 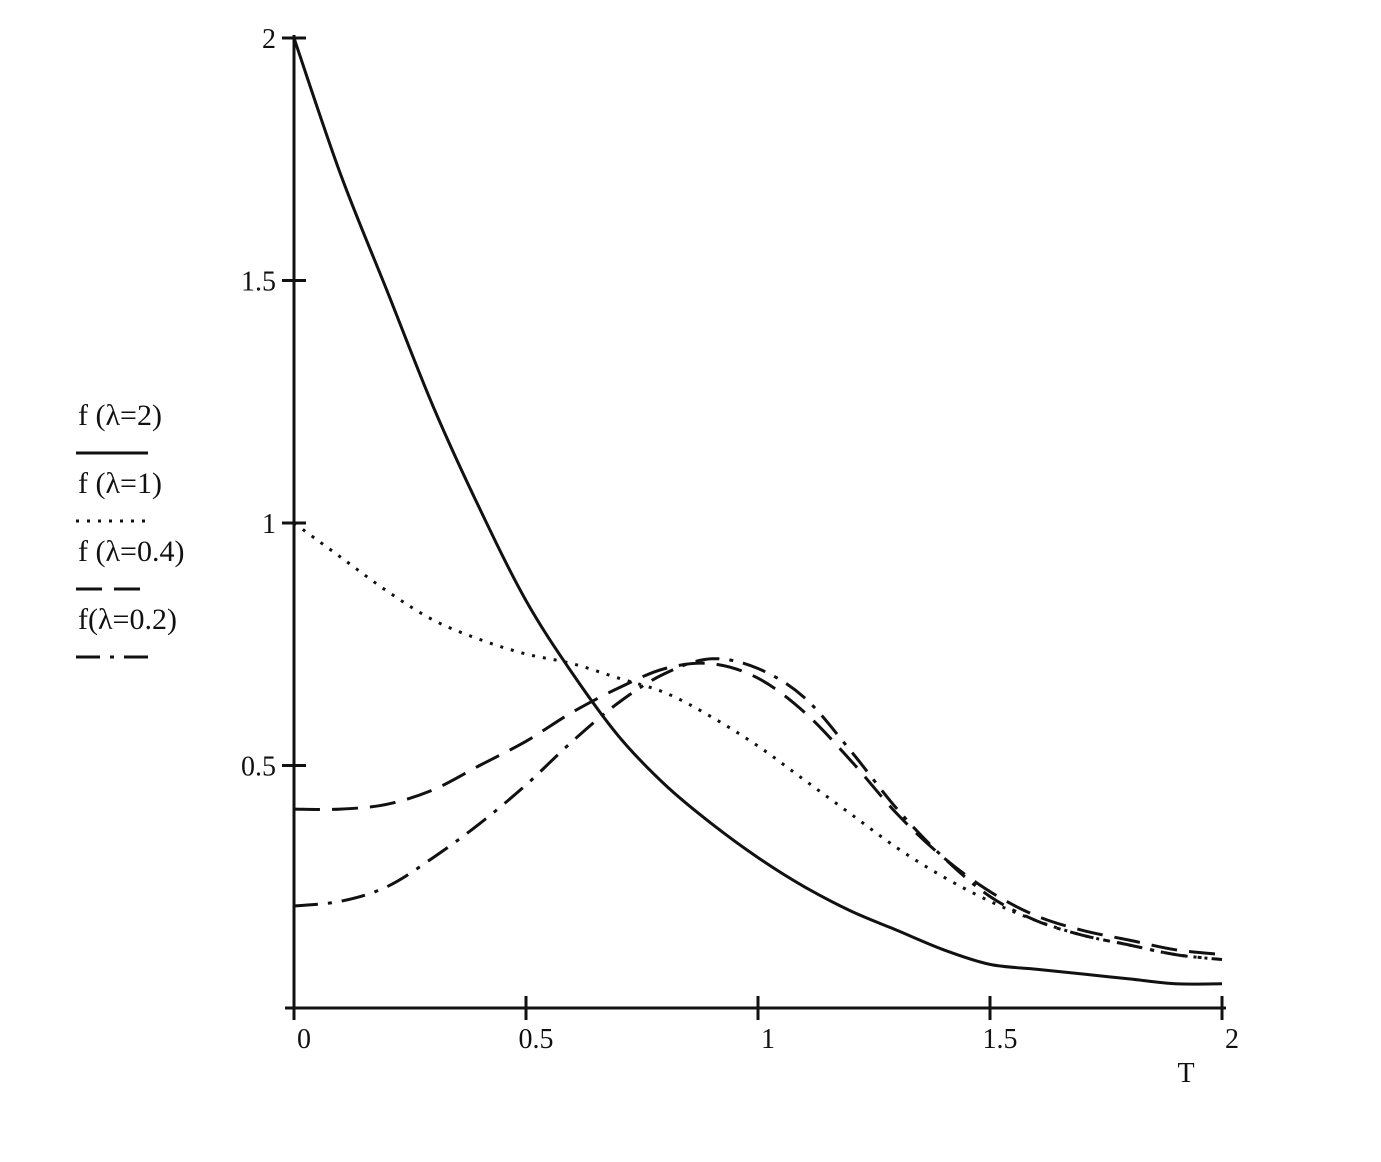 What do you see at coordinates (130, 529) in the screenshot?
I see `legend: f (λ=2) f (λ=1) f (λ=0.4) f(λ=0.2)` at bounding box center [130, 529].